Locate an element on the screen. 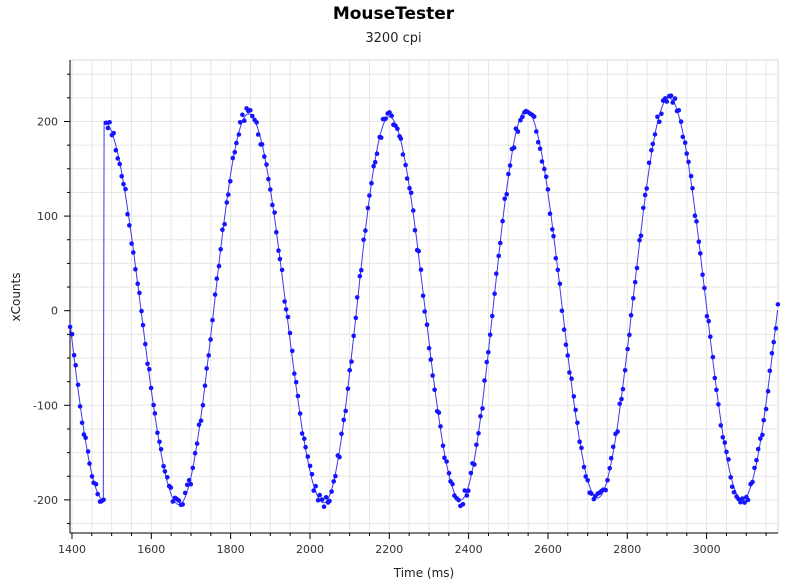 The width and height of the screenshot is (787, 586). x-tick-label: 2400 is located at coordinates (469, 549).